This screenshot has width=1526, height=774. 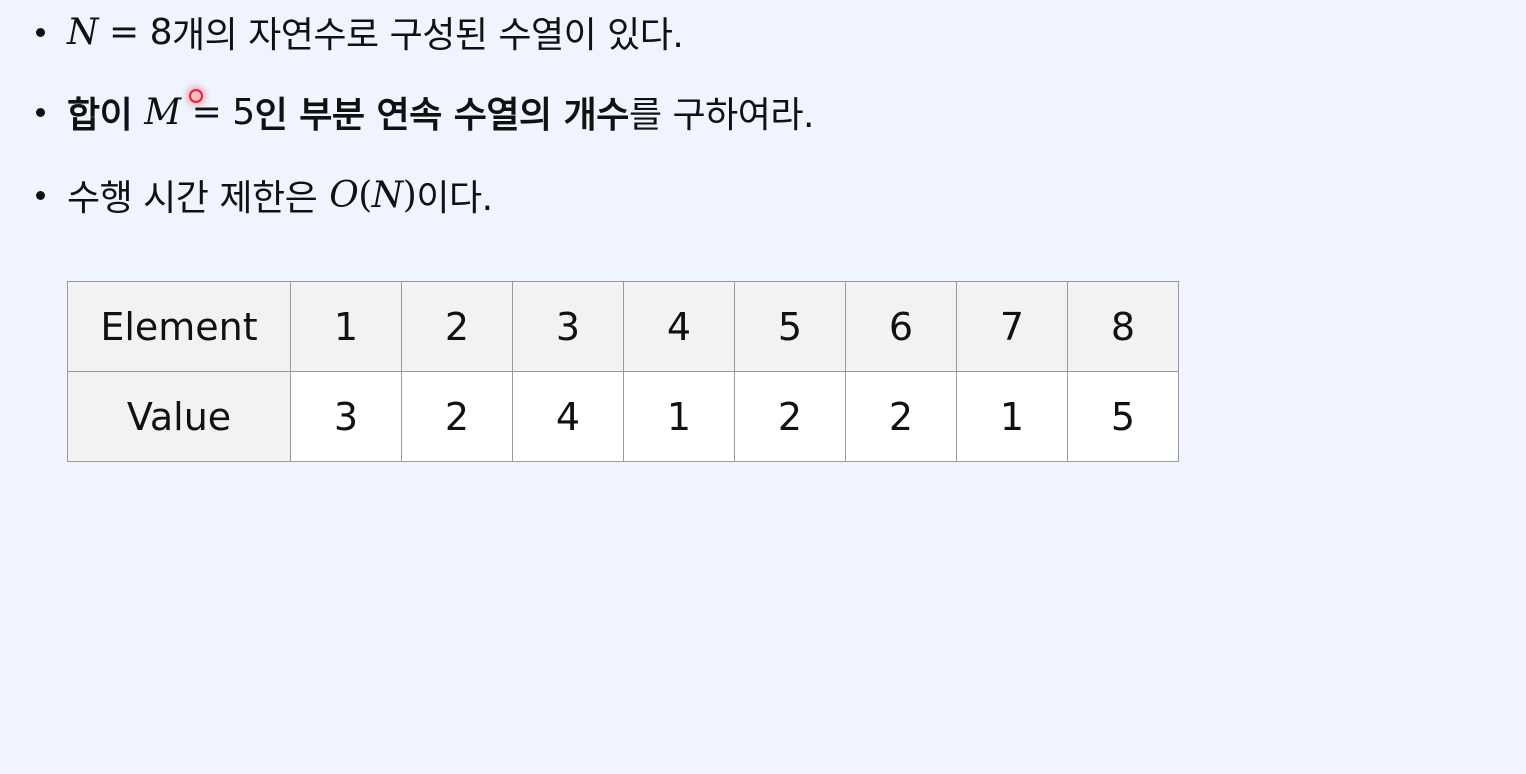 I want to click on target-sum-value: 5, so click(x=243, y=112).